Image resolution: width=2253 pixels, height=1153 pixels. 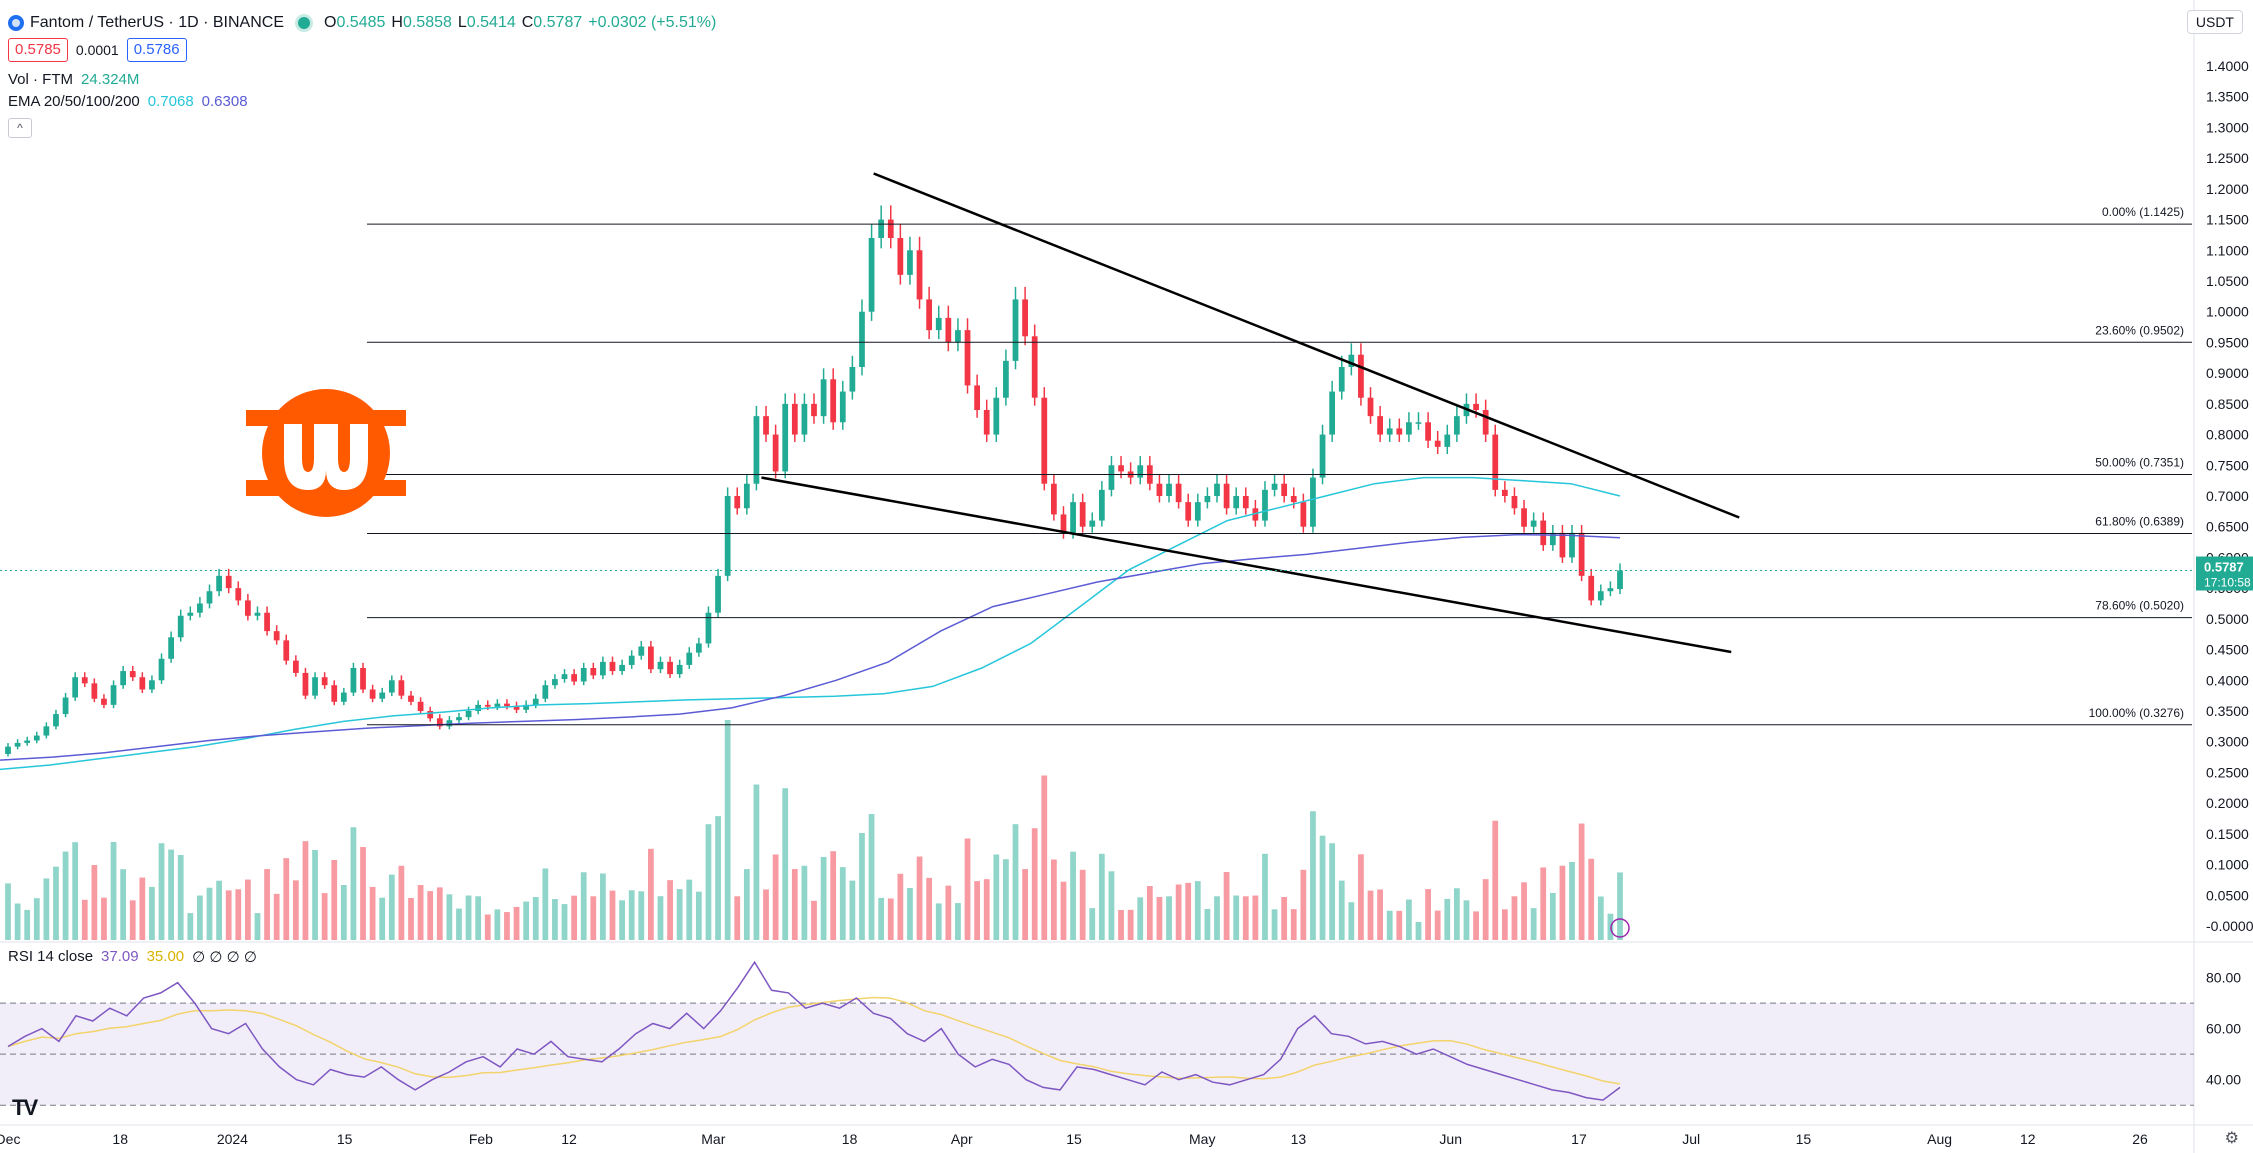 I want to click on sell-price-button: 0.5785, so click(x=38, y=50).